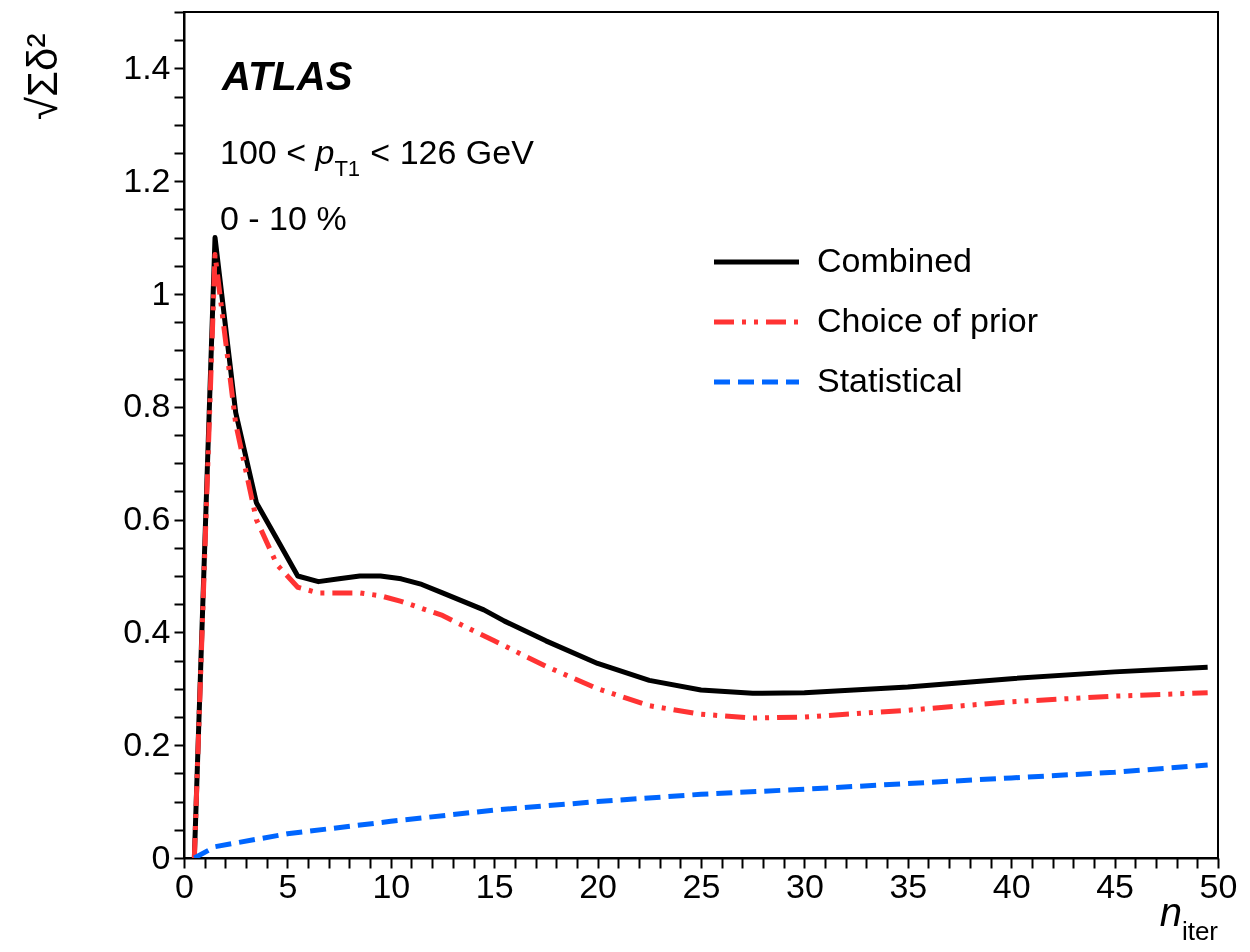 This screenshot has width=1250, height=952. I want to click on x-tick-label: 25, so click(701, 885).